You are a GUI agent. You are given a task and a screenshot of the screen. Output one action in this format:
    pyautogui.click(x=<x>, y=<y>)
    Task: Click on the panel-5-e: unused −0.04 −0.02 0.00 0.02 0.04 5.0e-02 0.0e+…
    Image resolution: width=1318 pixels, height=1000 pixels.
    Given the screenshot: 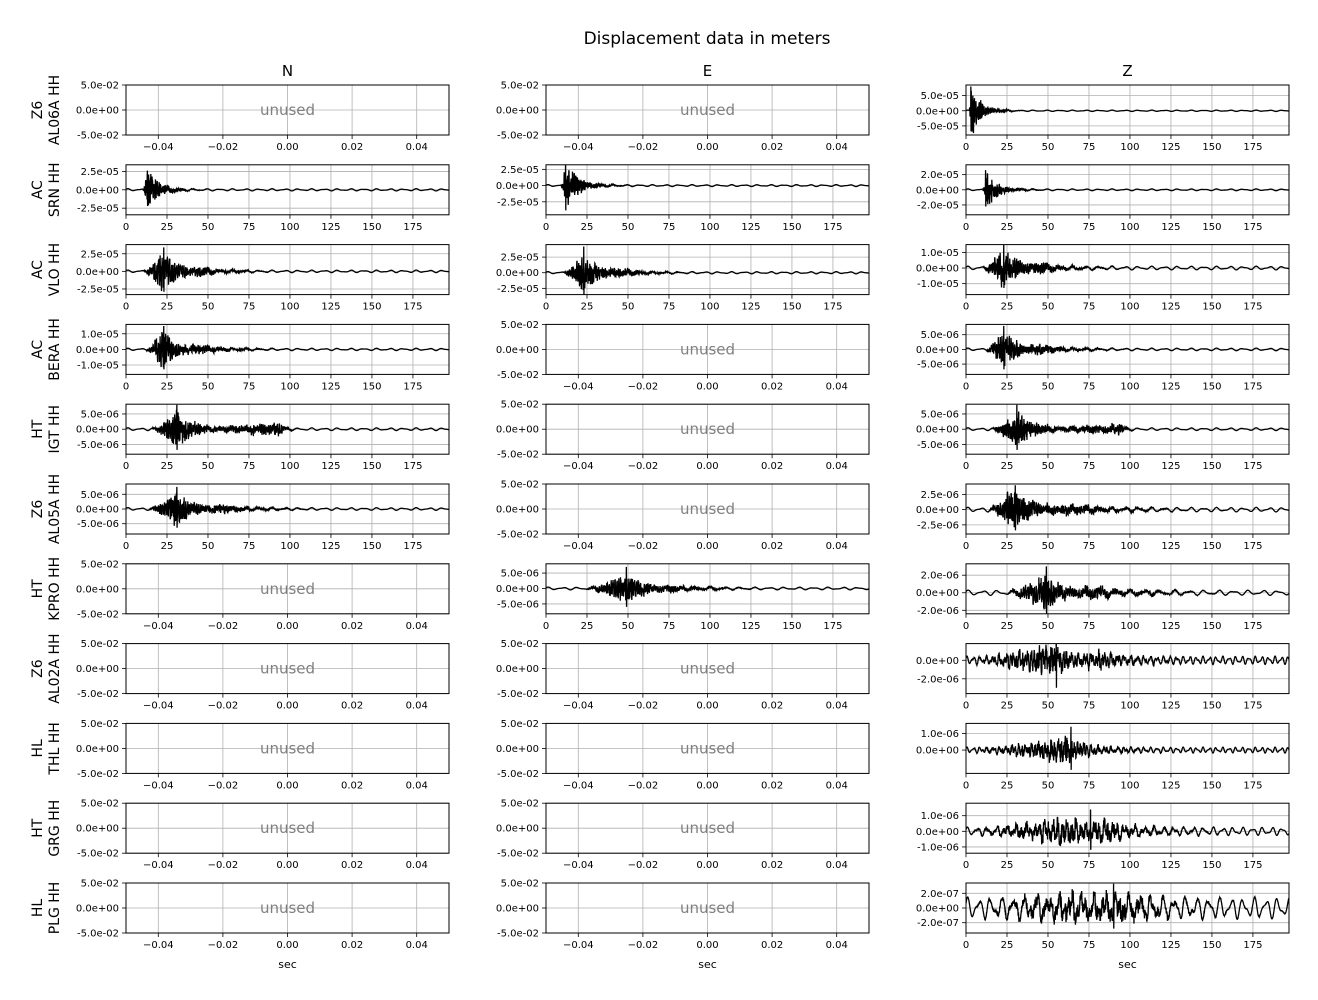 What is the action you would take?
    pyautogui.click(x=683, y=516)
    